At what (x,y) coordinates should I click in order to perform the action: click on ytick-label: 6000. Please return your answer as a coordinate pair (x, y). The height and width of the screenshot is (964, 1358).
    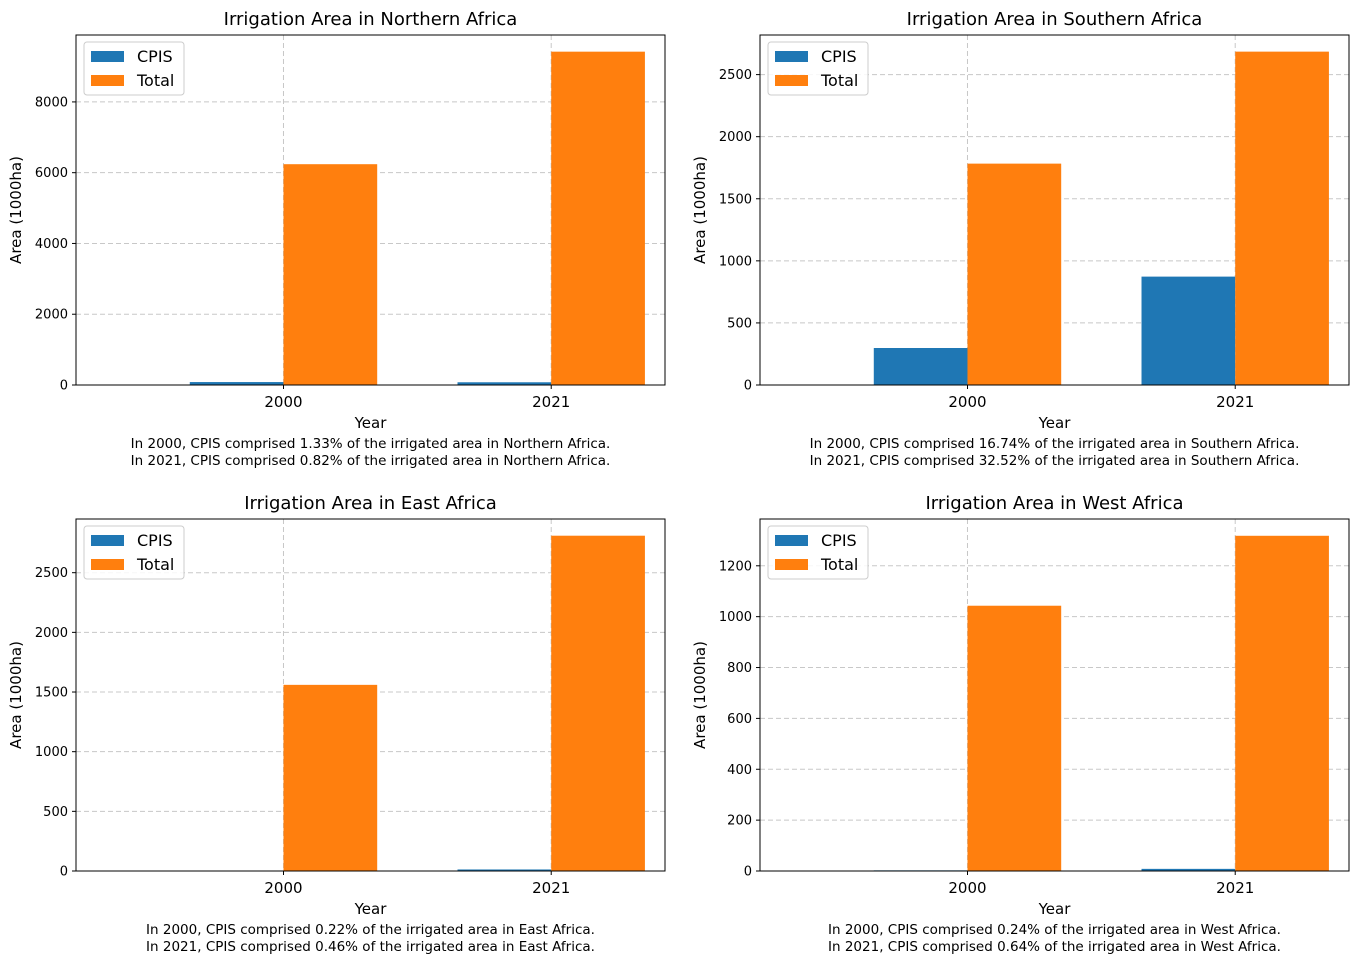
    Looking at the image, I should click on (51, 173).